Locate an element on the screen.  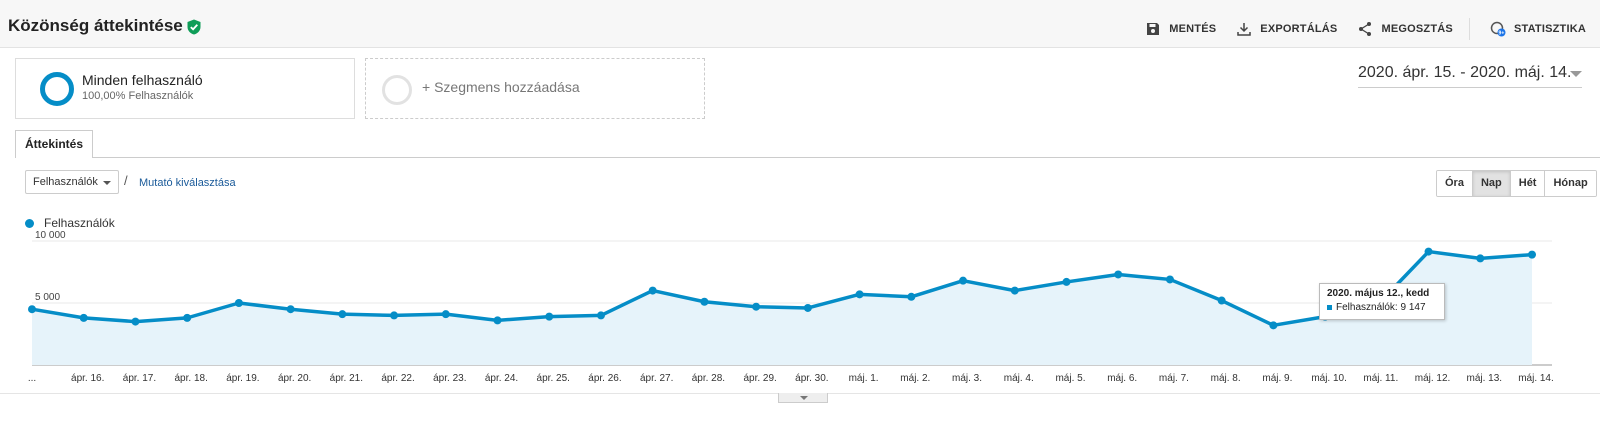
metric-dropdown: Felhasználók is located at coordinates (72, 182).